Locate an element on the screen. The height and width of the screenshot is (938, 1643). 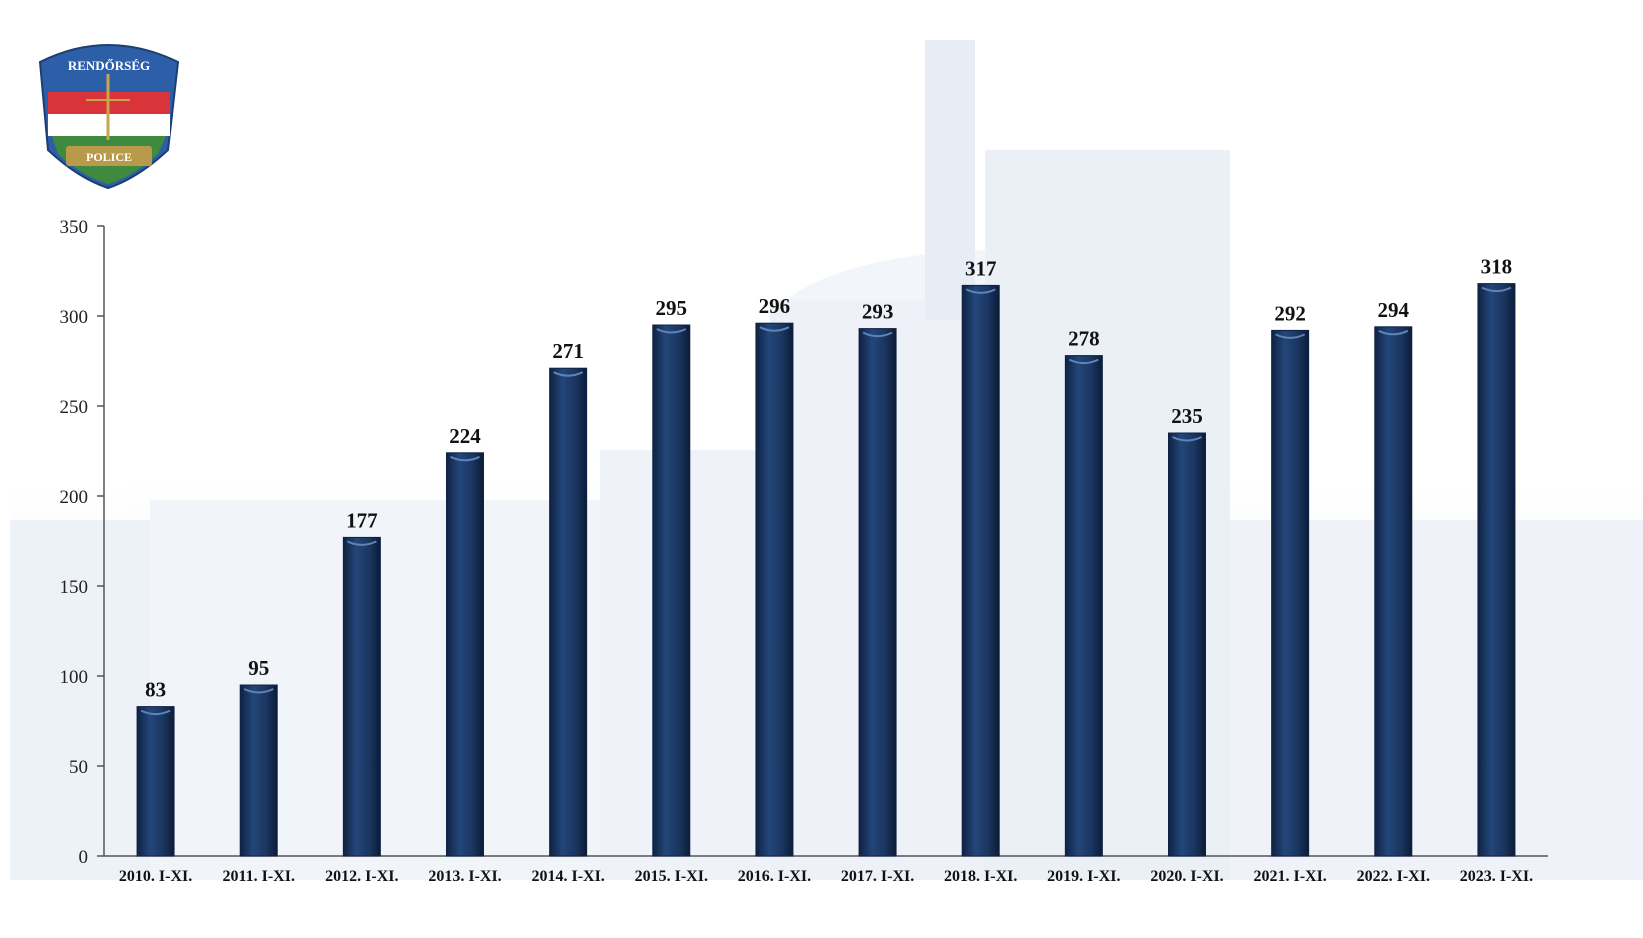
data-label: 293 is located at coordinates (878, 312).